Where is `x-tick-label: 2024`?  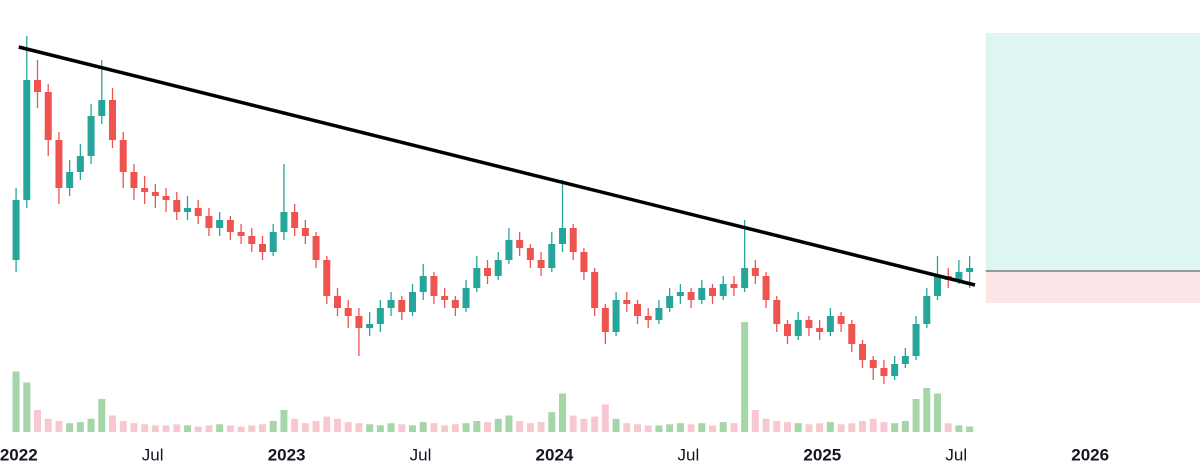
x-tick-label: 2024 is located at coordinates (555, 454).